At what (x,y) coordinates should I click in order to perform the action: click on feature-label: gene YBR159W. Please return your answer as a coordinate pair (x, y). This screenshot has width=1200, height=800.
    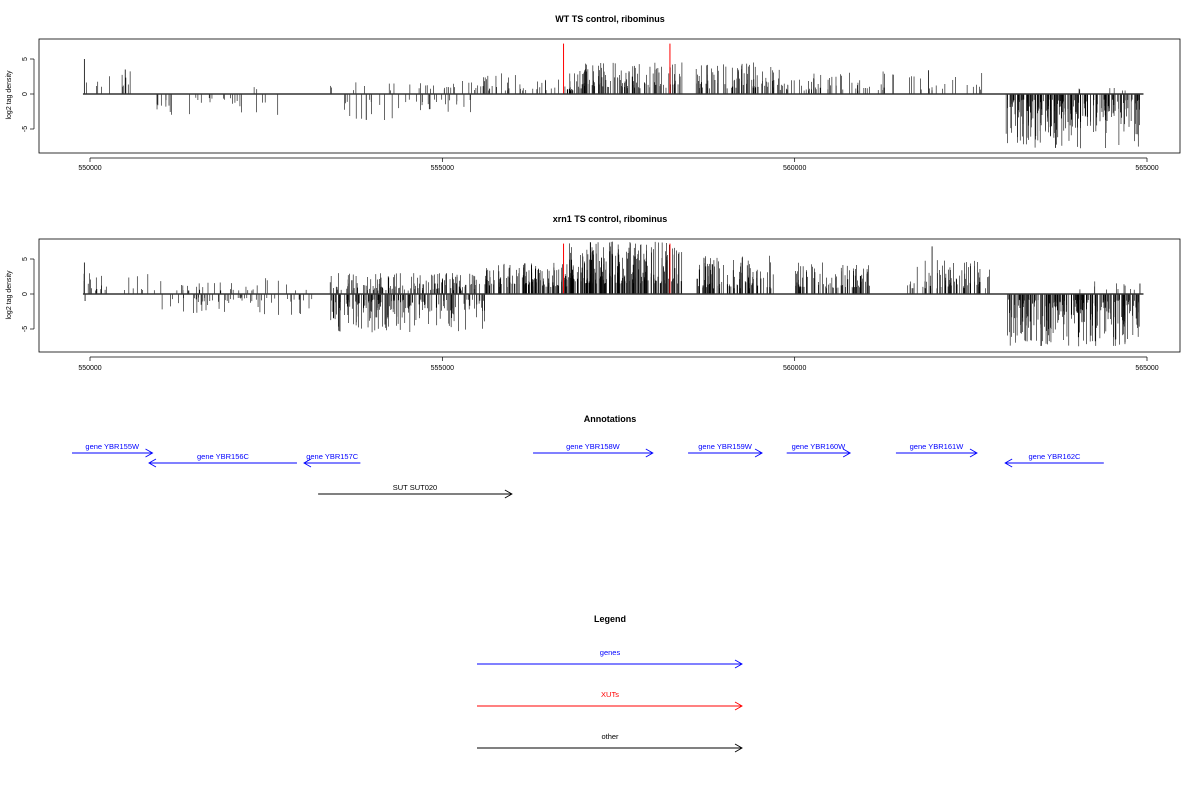
    Looking at the image, I should click on (725, 446).